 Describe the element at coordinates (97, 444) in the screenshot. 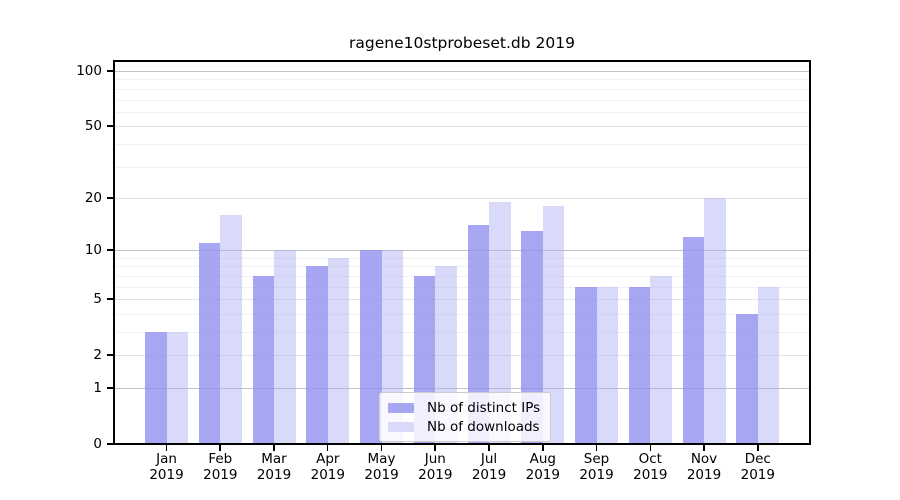

I see `y-tick-label-0: 0` at that location.